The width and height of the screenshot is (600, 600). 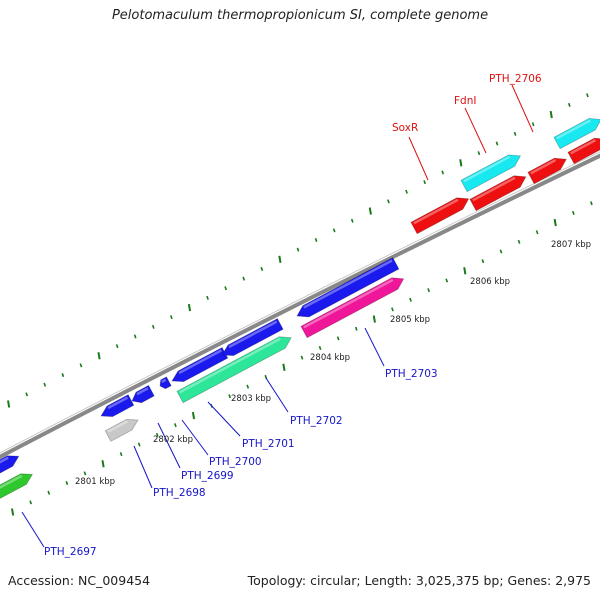 What do you see at coordinates (70, 552) in the screenshot?
I see `label-PTH_2697: PTH_2697` at bounding box center [70, 552].